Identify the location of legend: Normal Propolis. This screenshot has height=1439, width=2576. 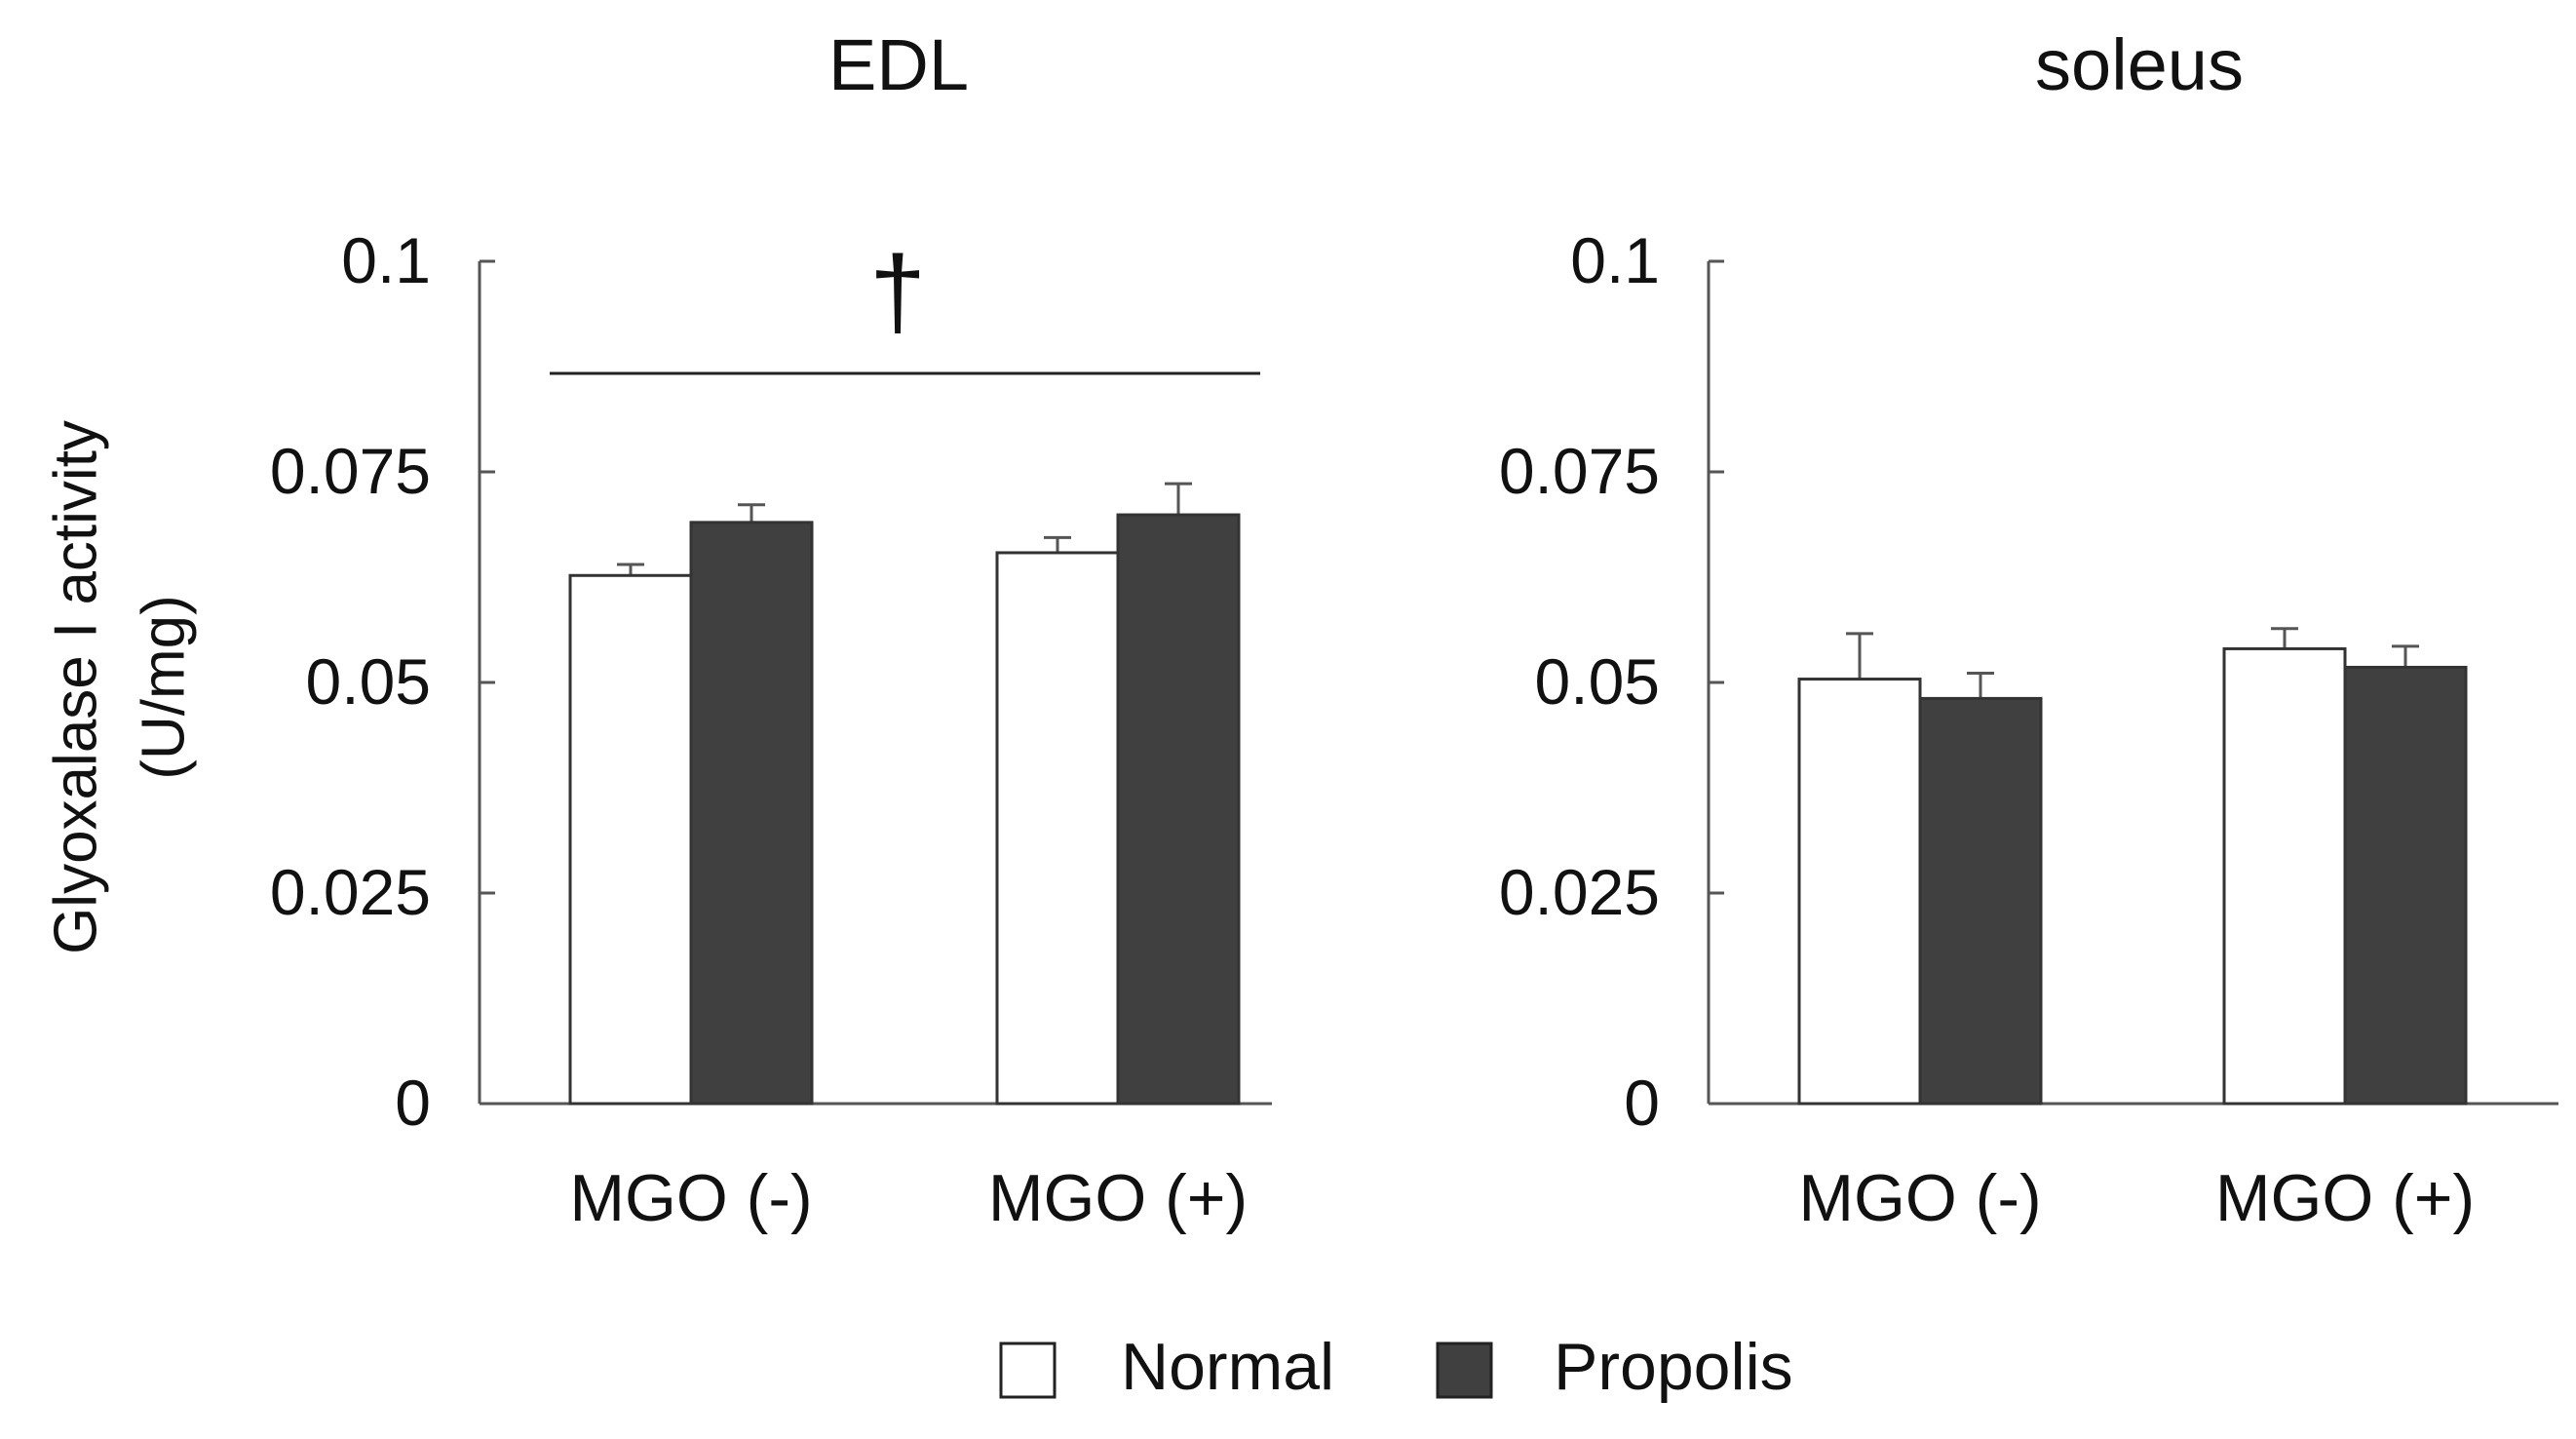
(1396, 1367).